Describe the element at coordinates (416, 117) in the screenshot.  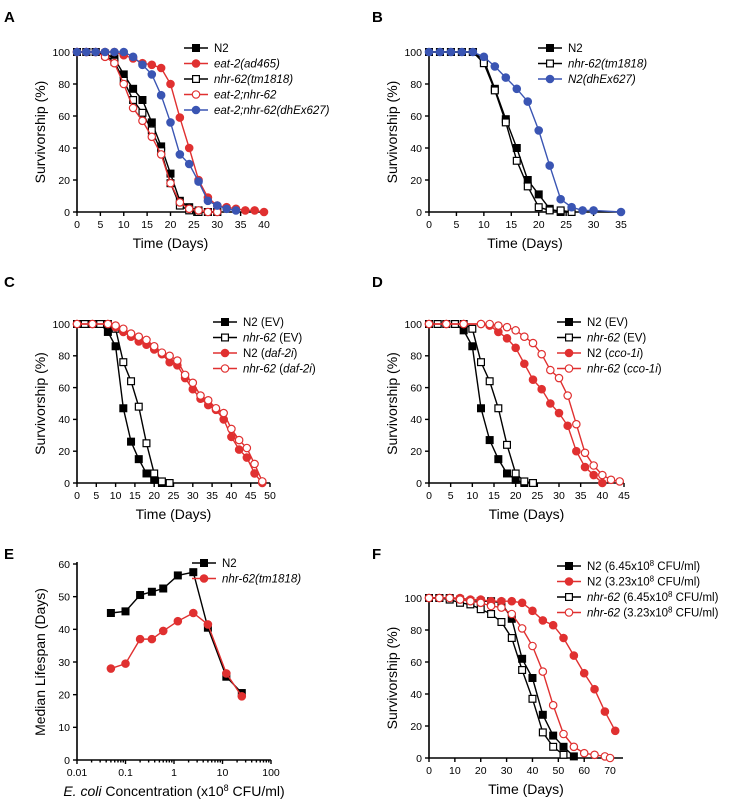
I see `y-tick-label-b: 60` at that location.